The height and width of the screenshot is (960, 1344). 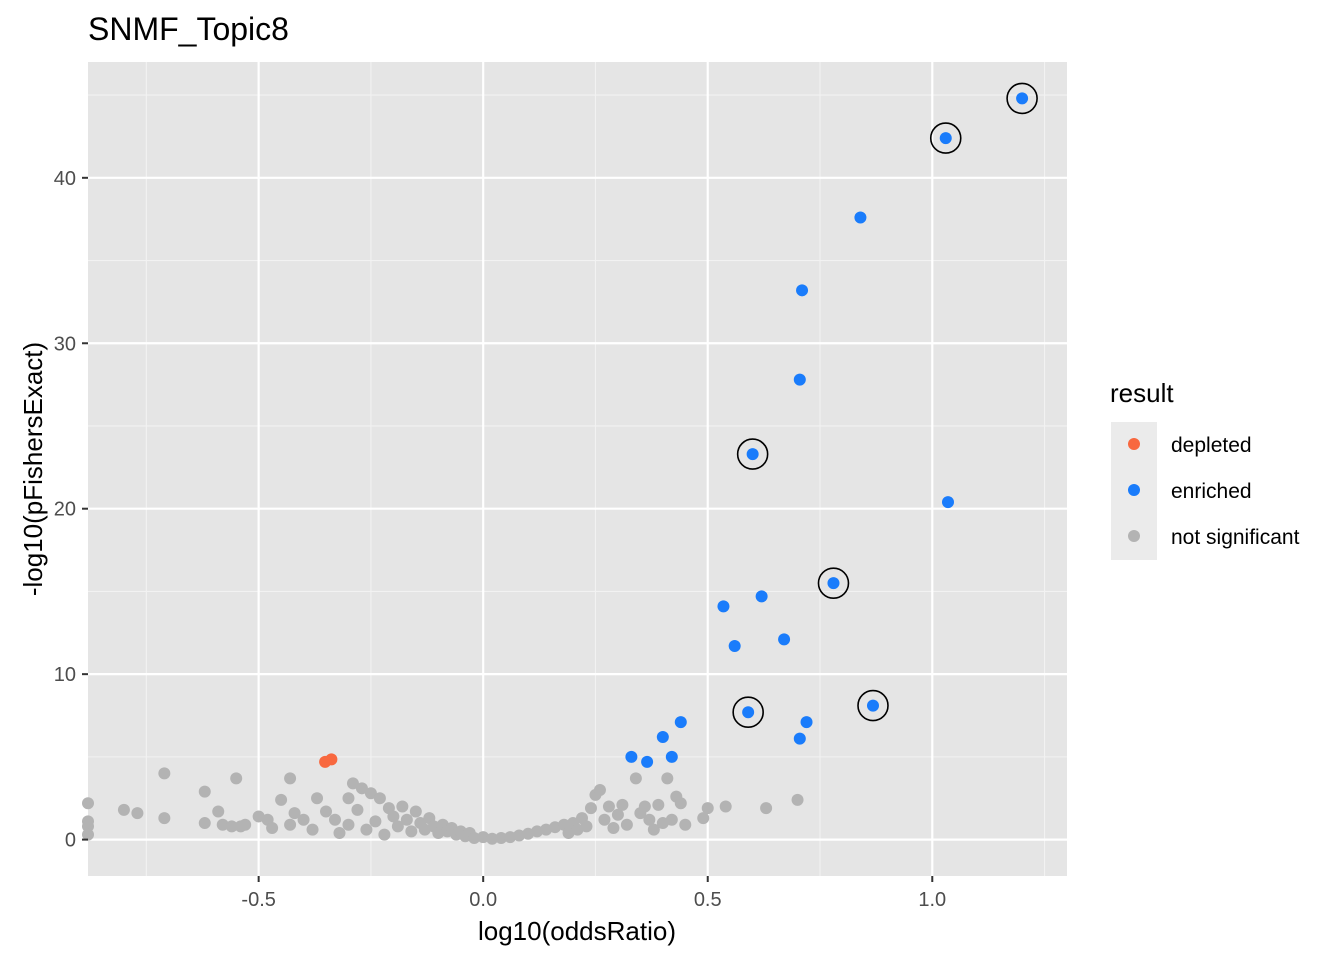 I want to click on y-tick-label: 20, so click(x=65, y=510).